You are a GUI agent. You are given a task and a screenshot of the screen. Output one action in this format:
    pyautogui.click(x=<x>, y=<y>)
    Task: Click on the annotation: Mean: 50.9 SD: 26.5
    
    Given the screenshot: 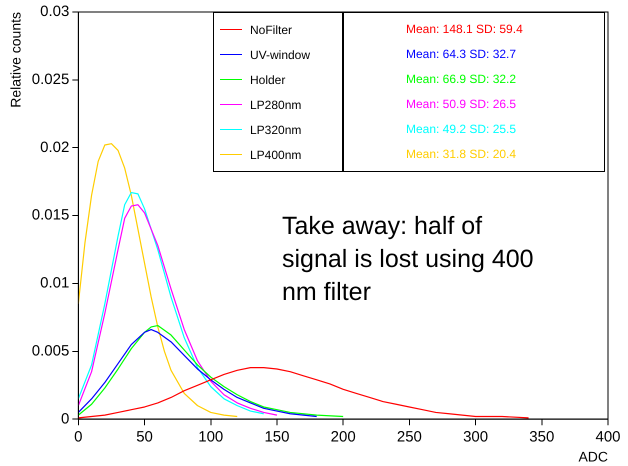 What is the action you would take?
    pyautogui.click(x=461, y=104)
    